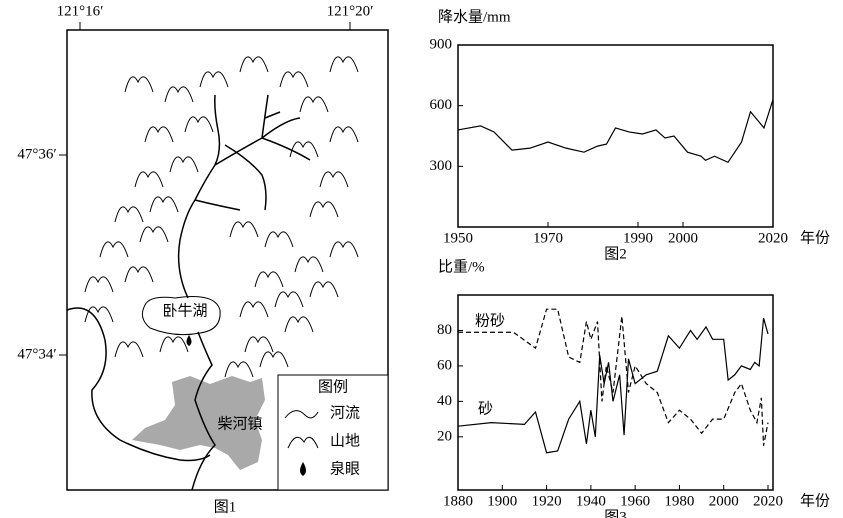 The width and height of the screenshot is (843, 518). I want to click on y-tick-label: 80, so click(444, 330).